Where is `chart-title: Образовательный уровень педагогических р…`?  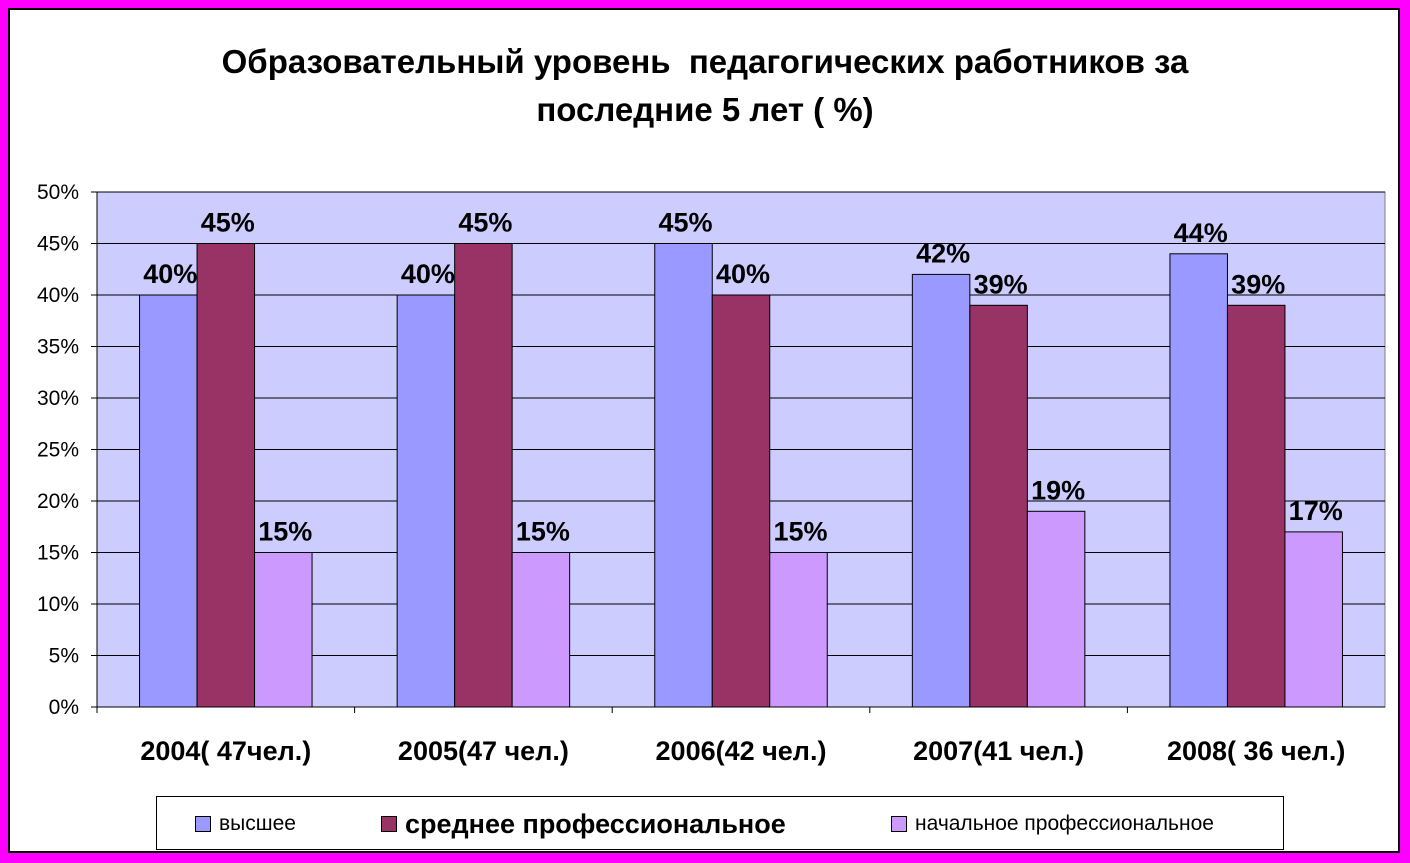 chart-title: Образовательный уровень педагогических р… is located at coordinates (705, 86).